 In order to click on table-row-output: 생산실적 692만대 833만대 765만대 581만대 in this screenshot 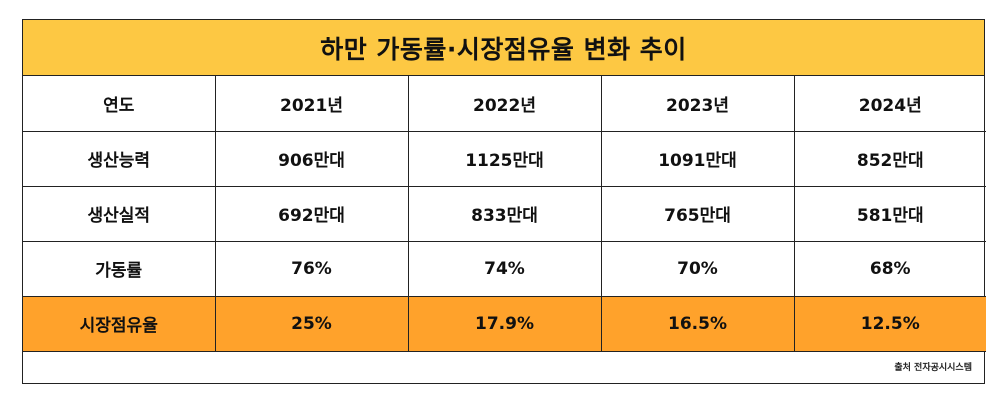, I will do `click(504, 214)`.